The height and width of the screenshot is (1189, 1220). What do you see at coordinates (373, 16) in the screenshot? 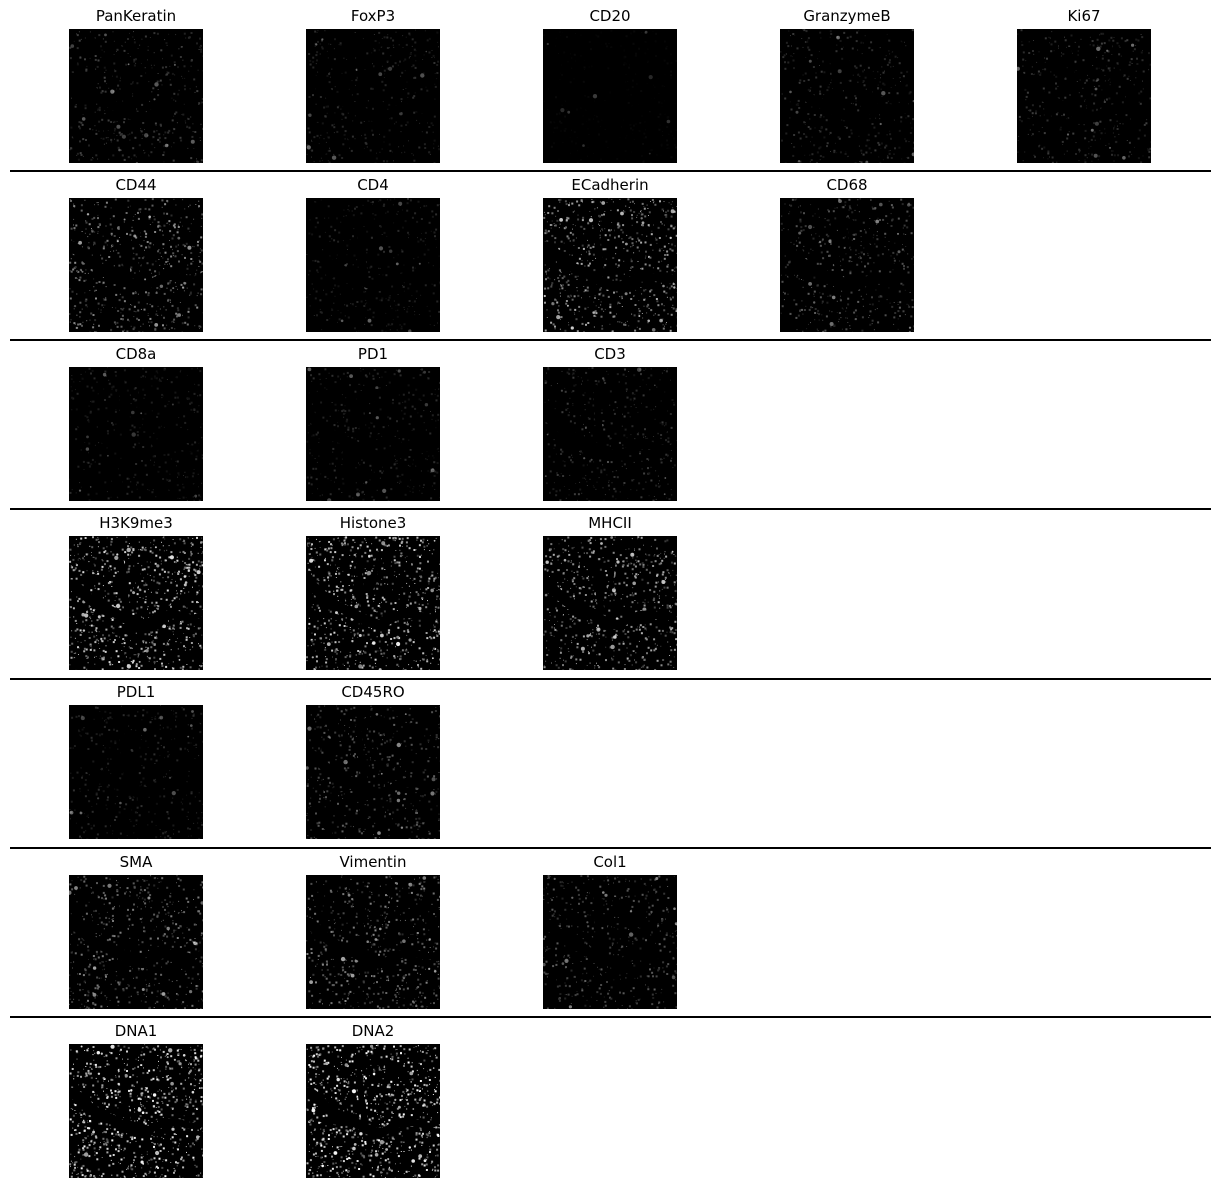
I see `panel-title: FoxP3` at bounding box center [373, 16].